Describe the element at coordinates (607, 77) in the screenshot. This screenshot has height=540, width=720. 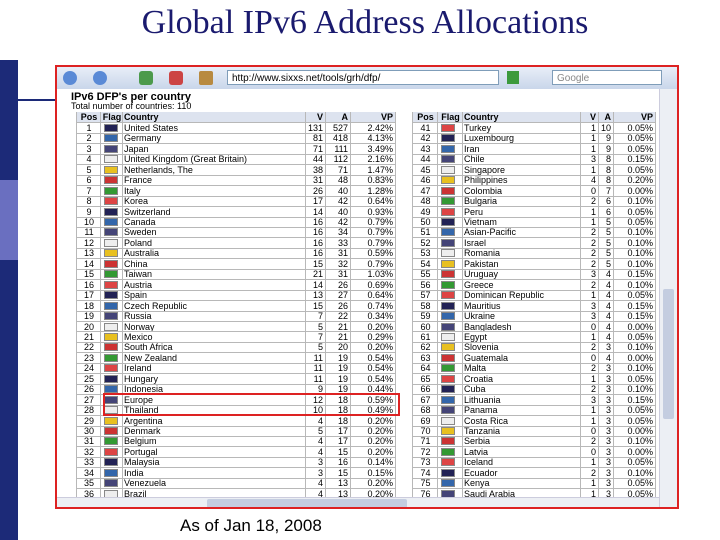
I see `search-box: Google` at that location.